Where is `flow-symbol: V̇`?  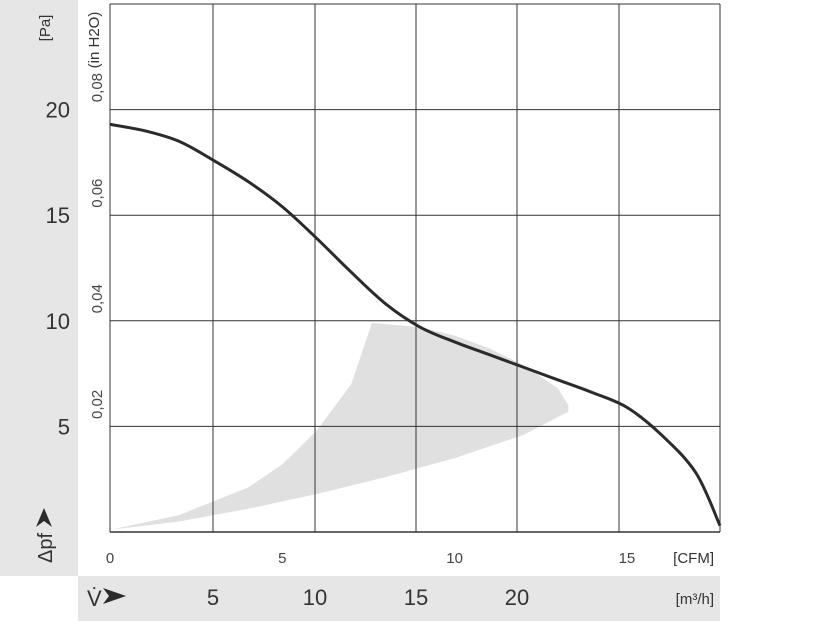
flow-symbol: V̇ is located at coordinates (94, 598).